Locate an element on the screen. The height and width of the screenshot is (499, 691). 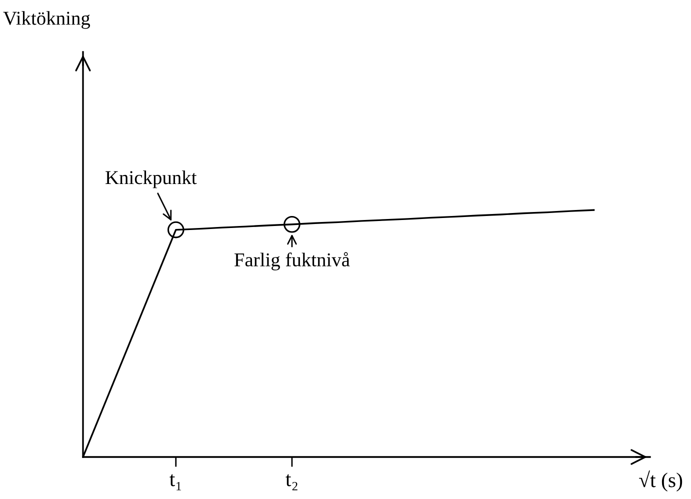
annotation: Knickpunkt is located at coordinates (151, 179).